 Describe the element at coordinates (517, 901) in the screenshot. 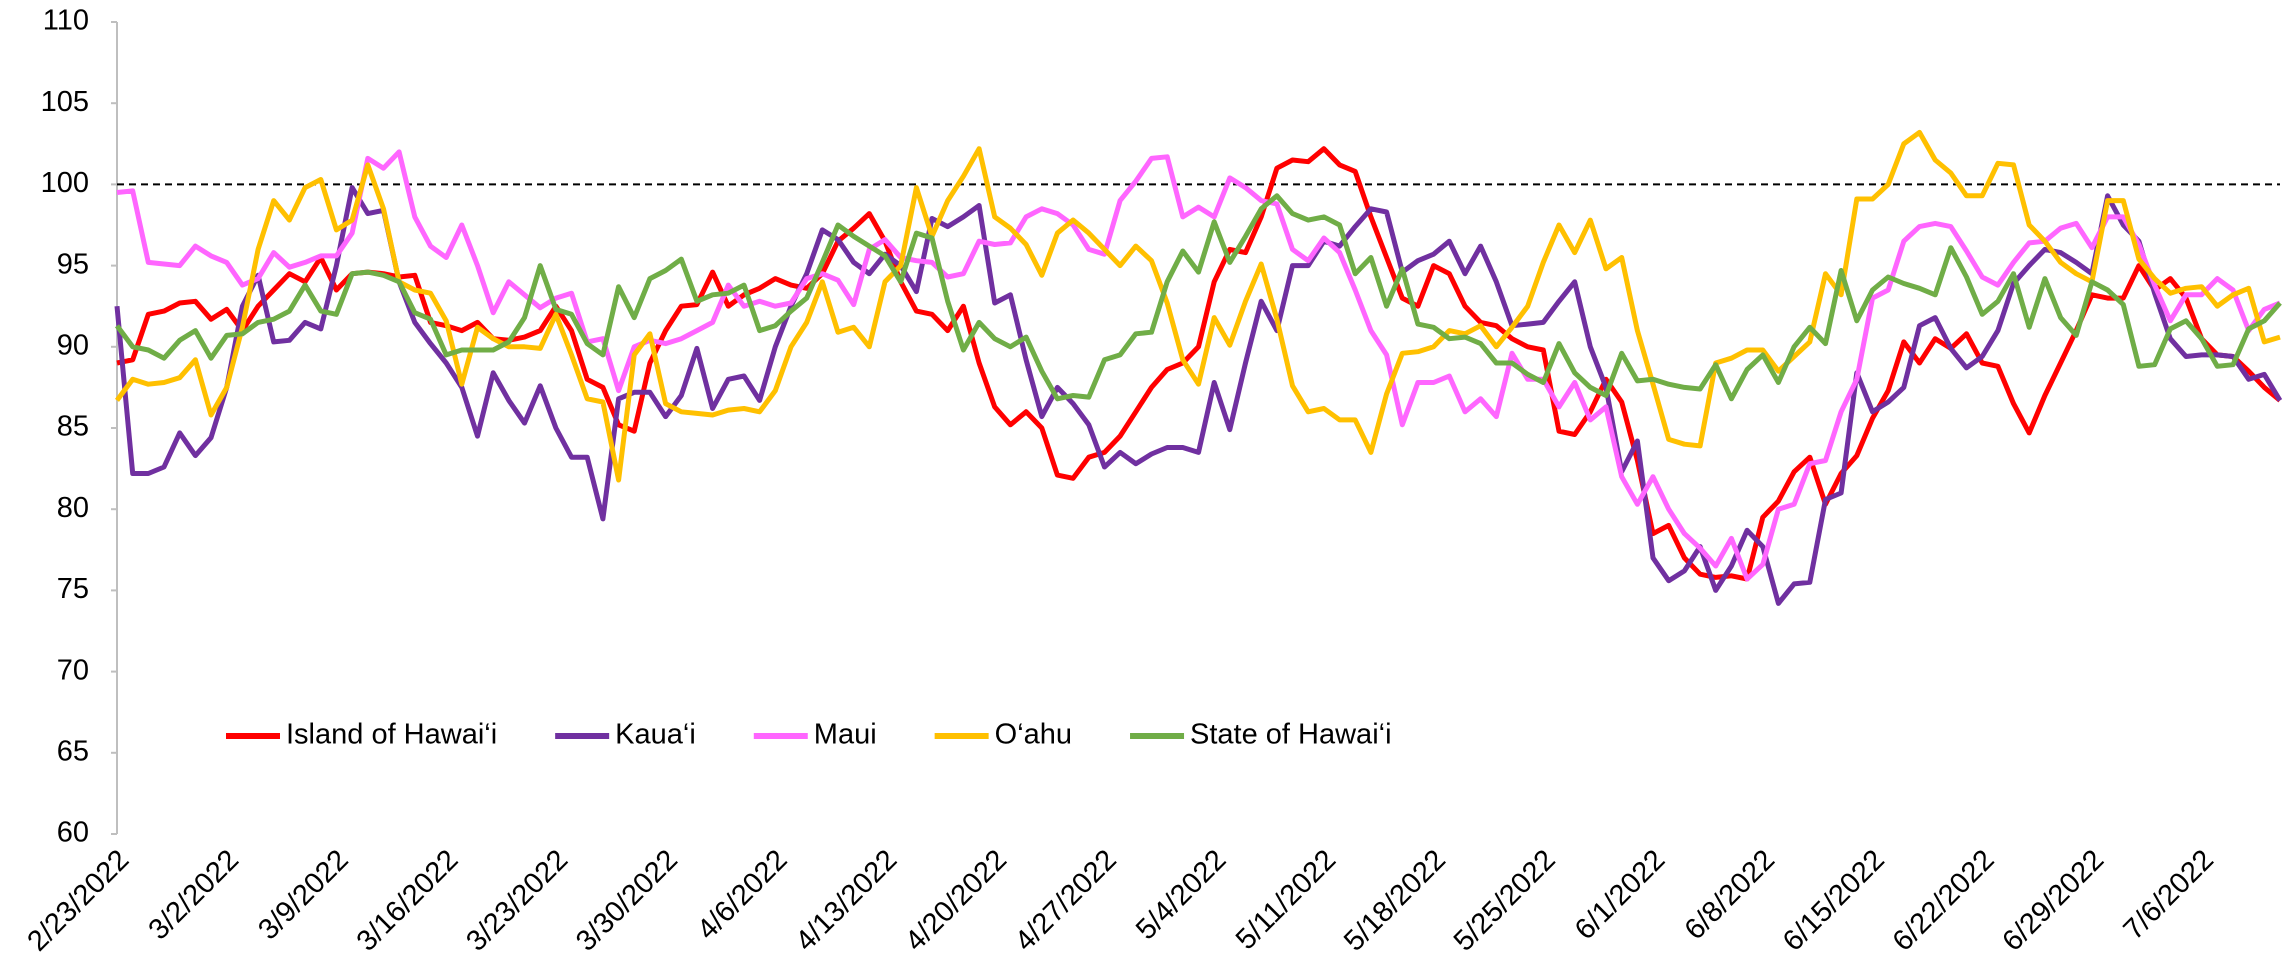

I see `x-tick-label: 3/23/2022` at that location.